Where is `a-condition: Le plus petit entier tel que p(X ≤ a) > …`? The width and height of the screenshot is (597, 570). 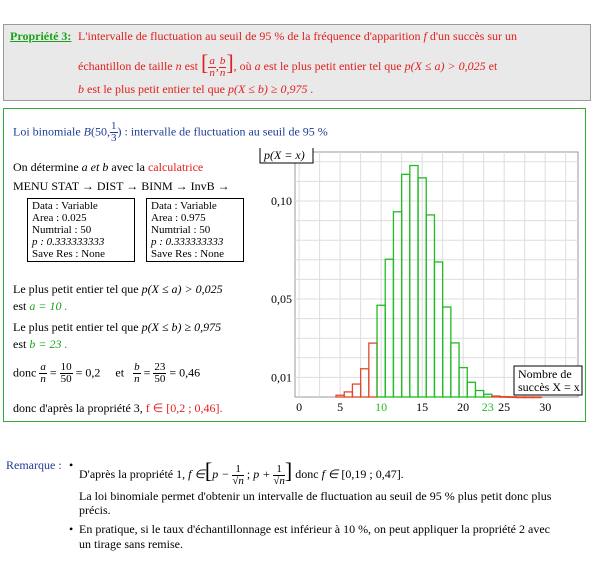 a-condition: Le plus petit entier tel que p(X ≤ a) > … is located at coordinates (118, 289).